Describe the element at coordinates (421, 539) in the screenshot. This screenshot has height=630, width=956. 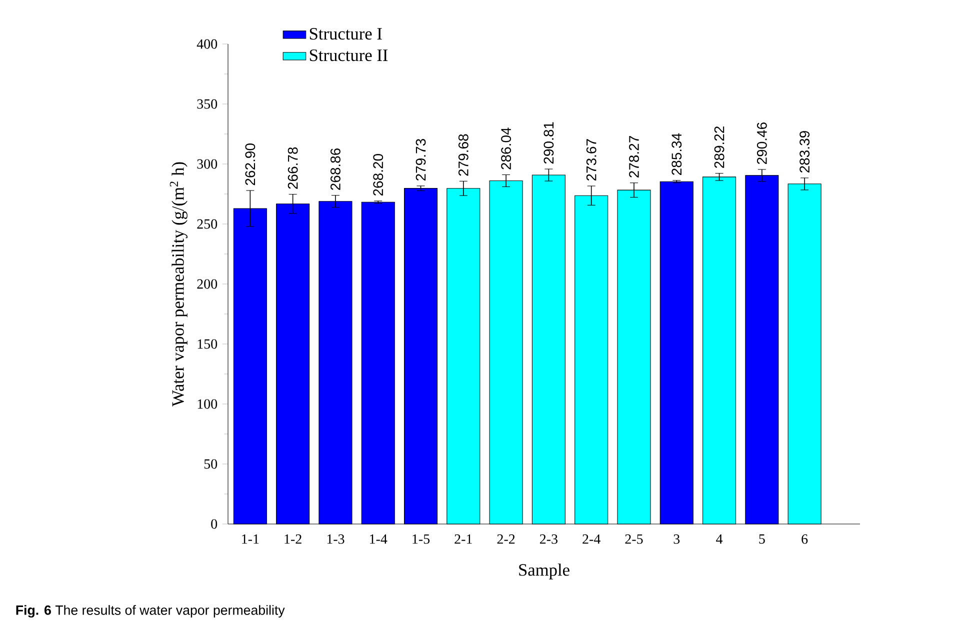
I see `x-tick-label: 1-5` at that location.